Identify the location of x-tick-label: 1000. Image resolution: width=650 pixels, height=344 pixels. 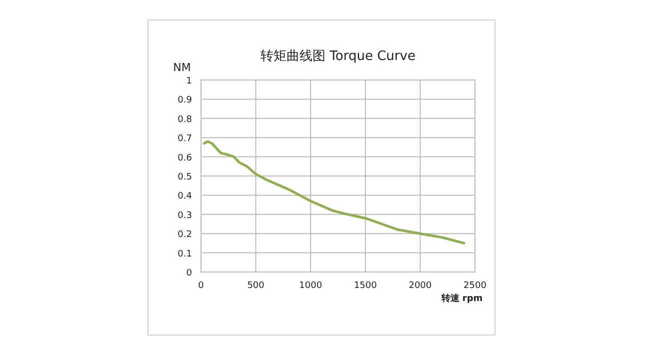
(310, 286).